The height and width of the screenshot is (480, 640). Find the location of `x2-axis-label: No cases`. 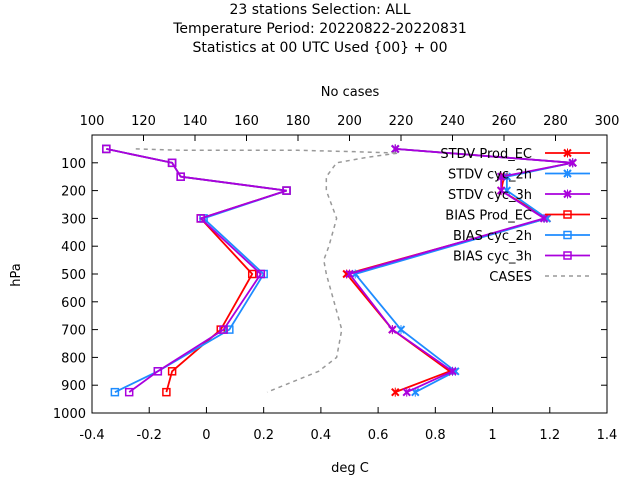

x2-axis-label: No cases is located at coordinates (350, 92).